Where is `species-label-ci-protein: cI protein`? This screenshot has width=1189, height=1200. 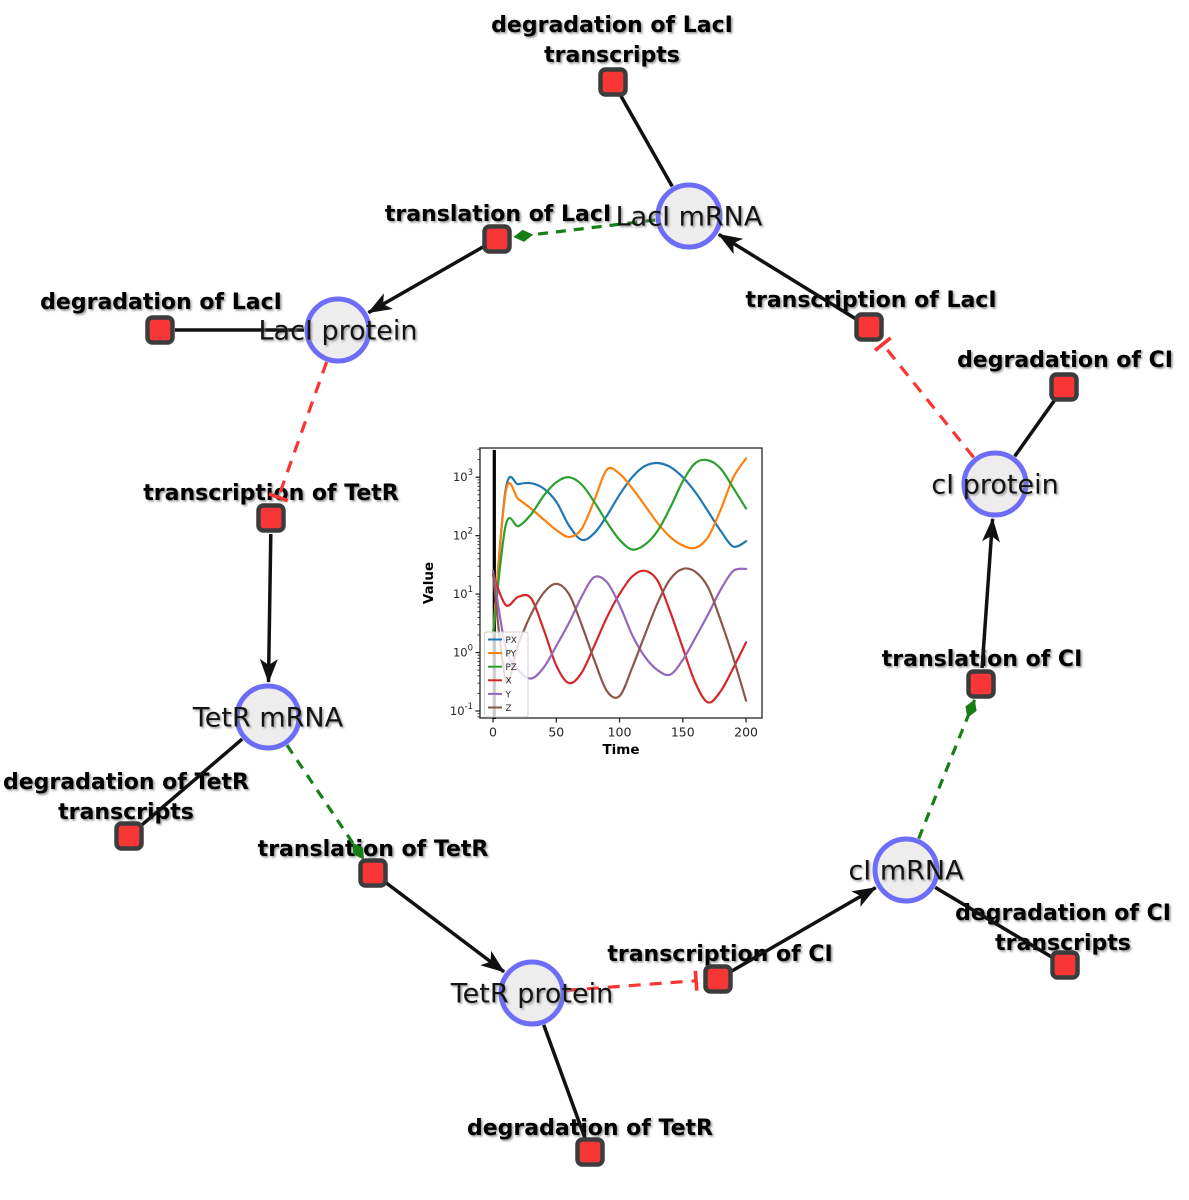 species-label-ci-protein: cI protein is located at coordinates (994, 485).